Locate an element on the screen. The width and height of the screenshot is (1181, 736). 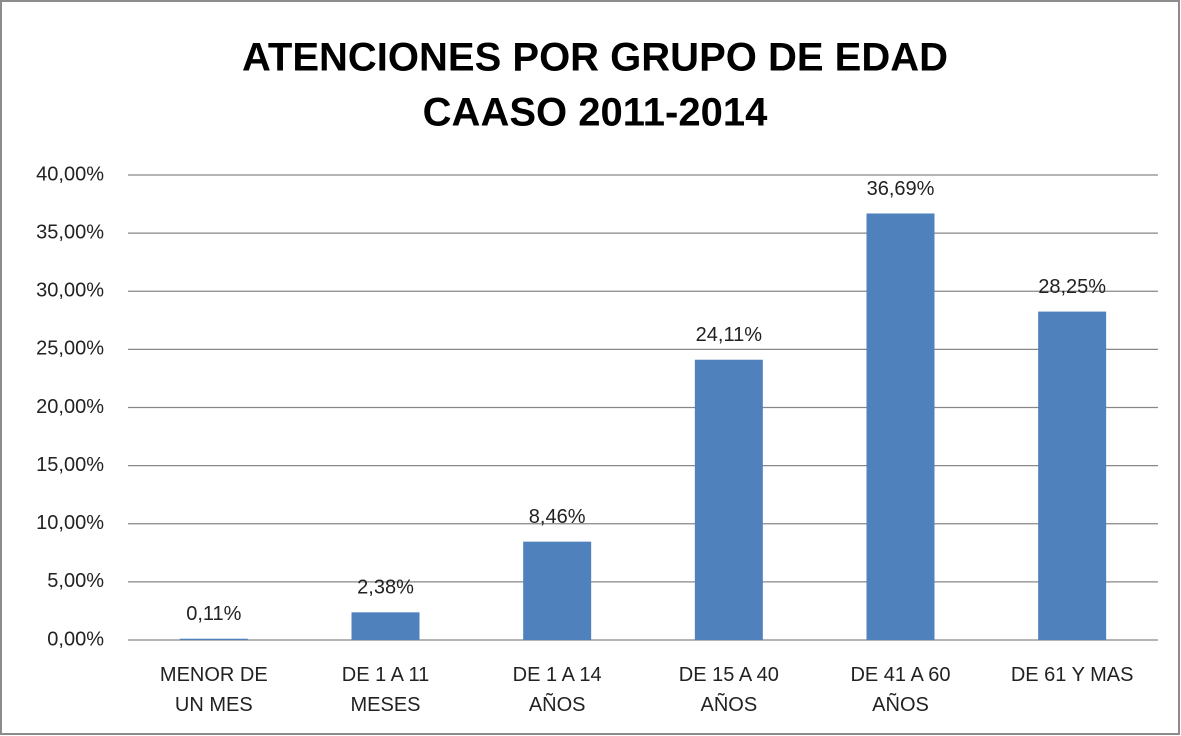
x-tick-label: DE 41 A 60 AÑOS is located at coordinates (900, 690).